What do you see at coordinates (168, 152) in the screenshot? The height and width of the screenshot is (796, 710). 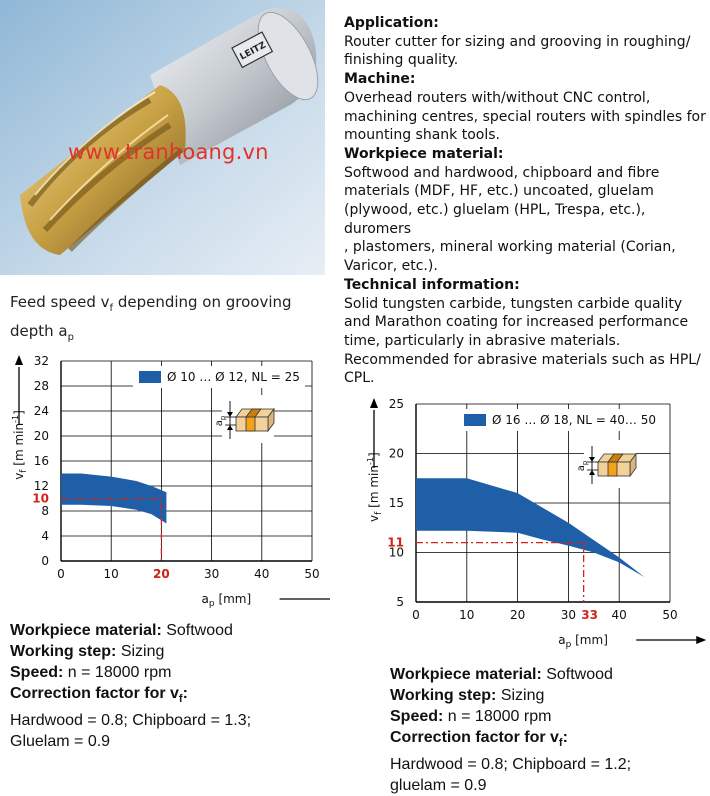 I see `watermark-text: www.tranhoang.vn` at bounding box center [168, 152].